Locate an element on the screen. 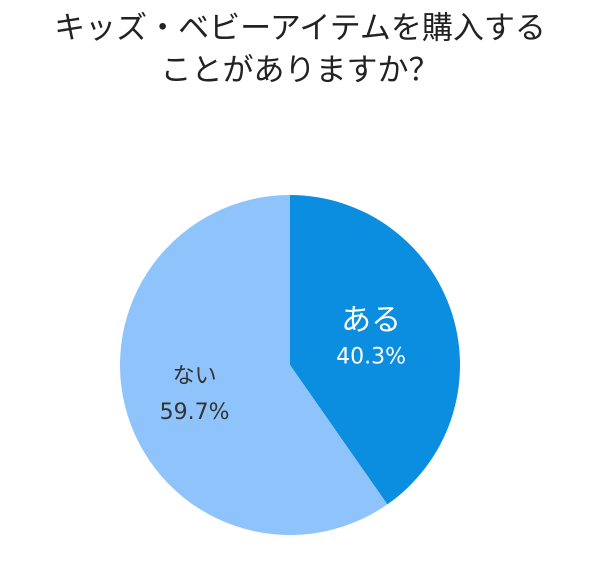 The image size is (600, 569). slice-label: ある is located at coordinates (371, 320).